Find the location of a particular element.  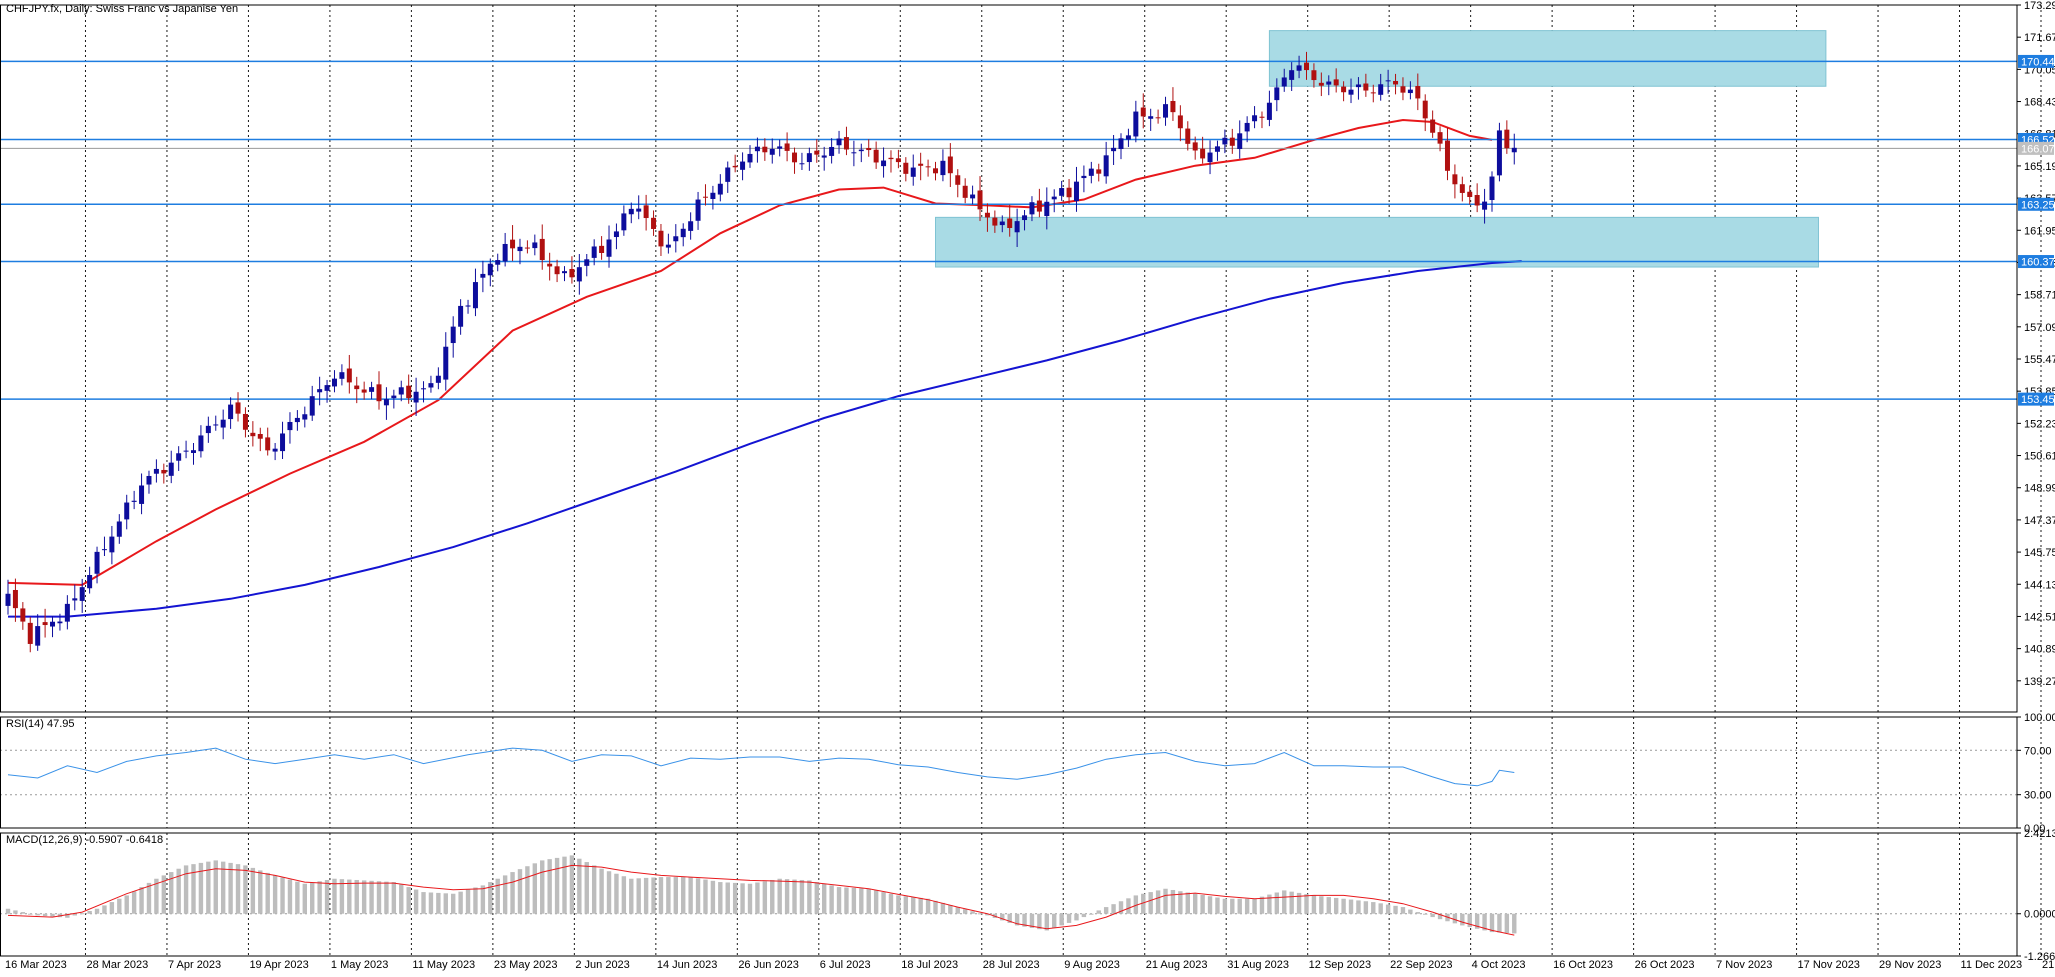

y-axis-tick-label: 152.230 is located at coordinates (2039, 424).